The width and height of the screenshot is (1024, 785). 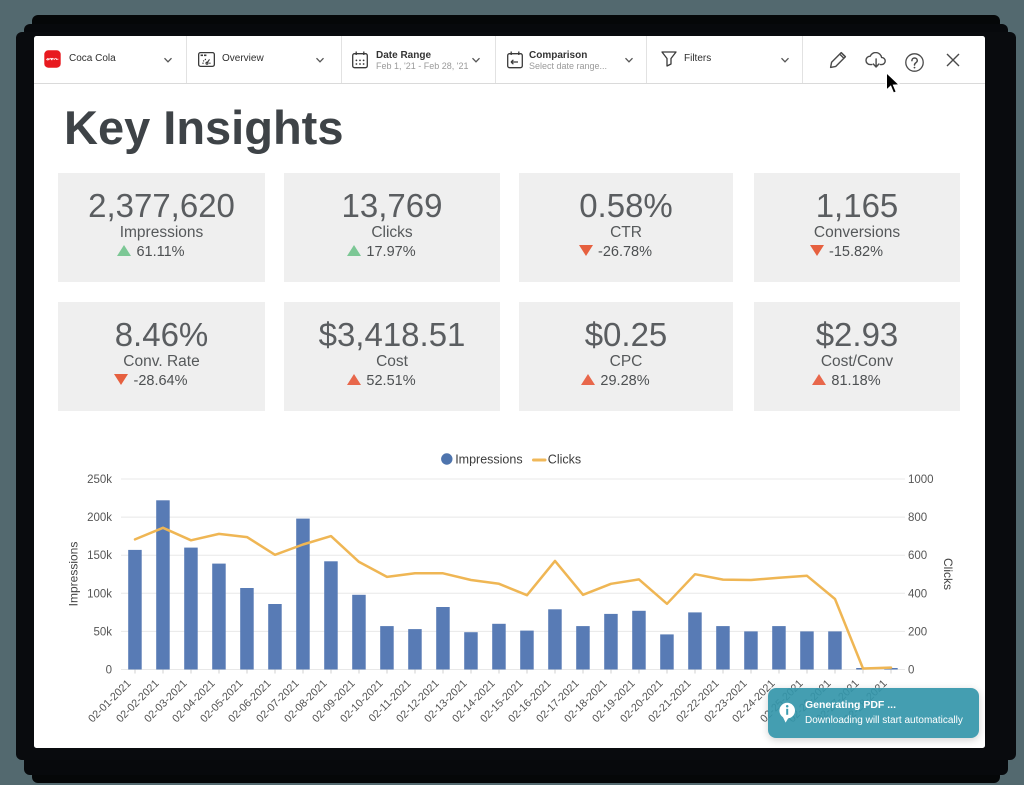 I want to click on svg-text: 200k, so click(x=99, y=518).